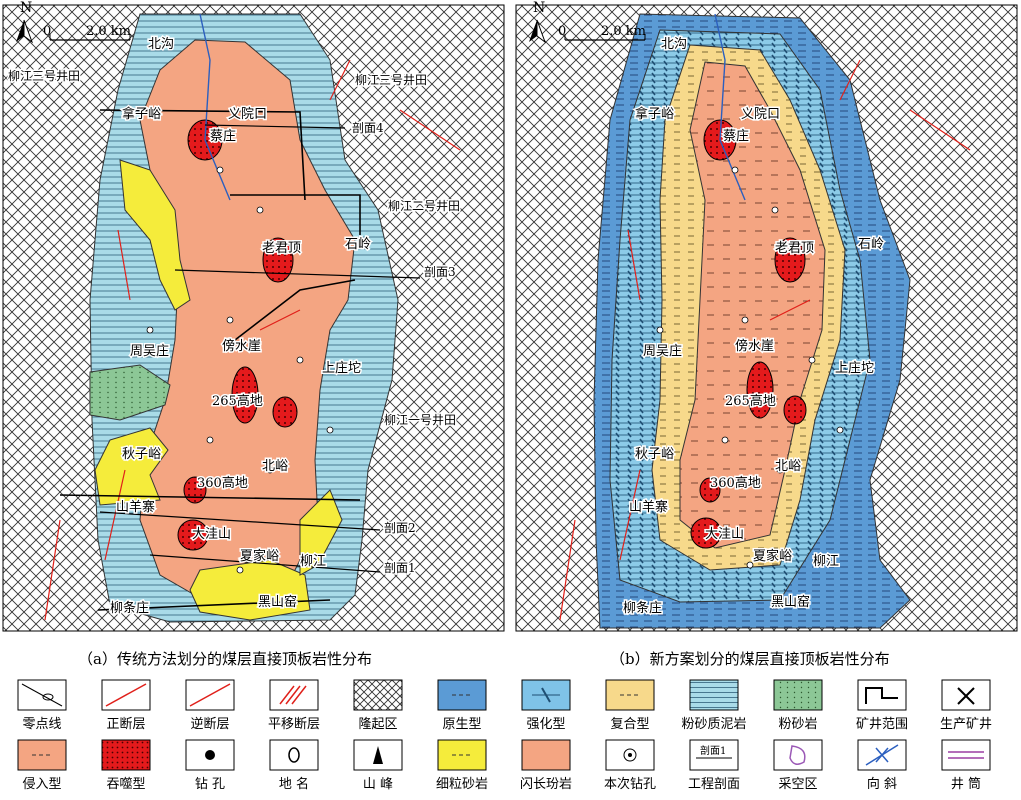  Describe the element at coordinates (210, 784) in the screenshot. I see `legend-label: 钻 孔` at that location.